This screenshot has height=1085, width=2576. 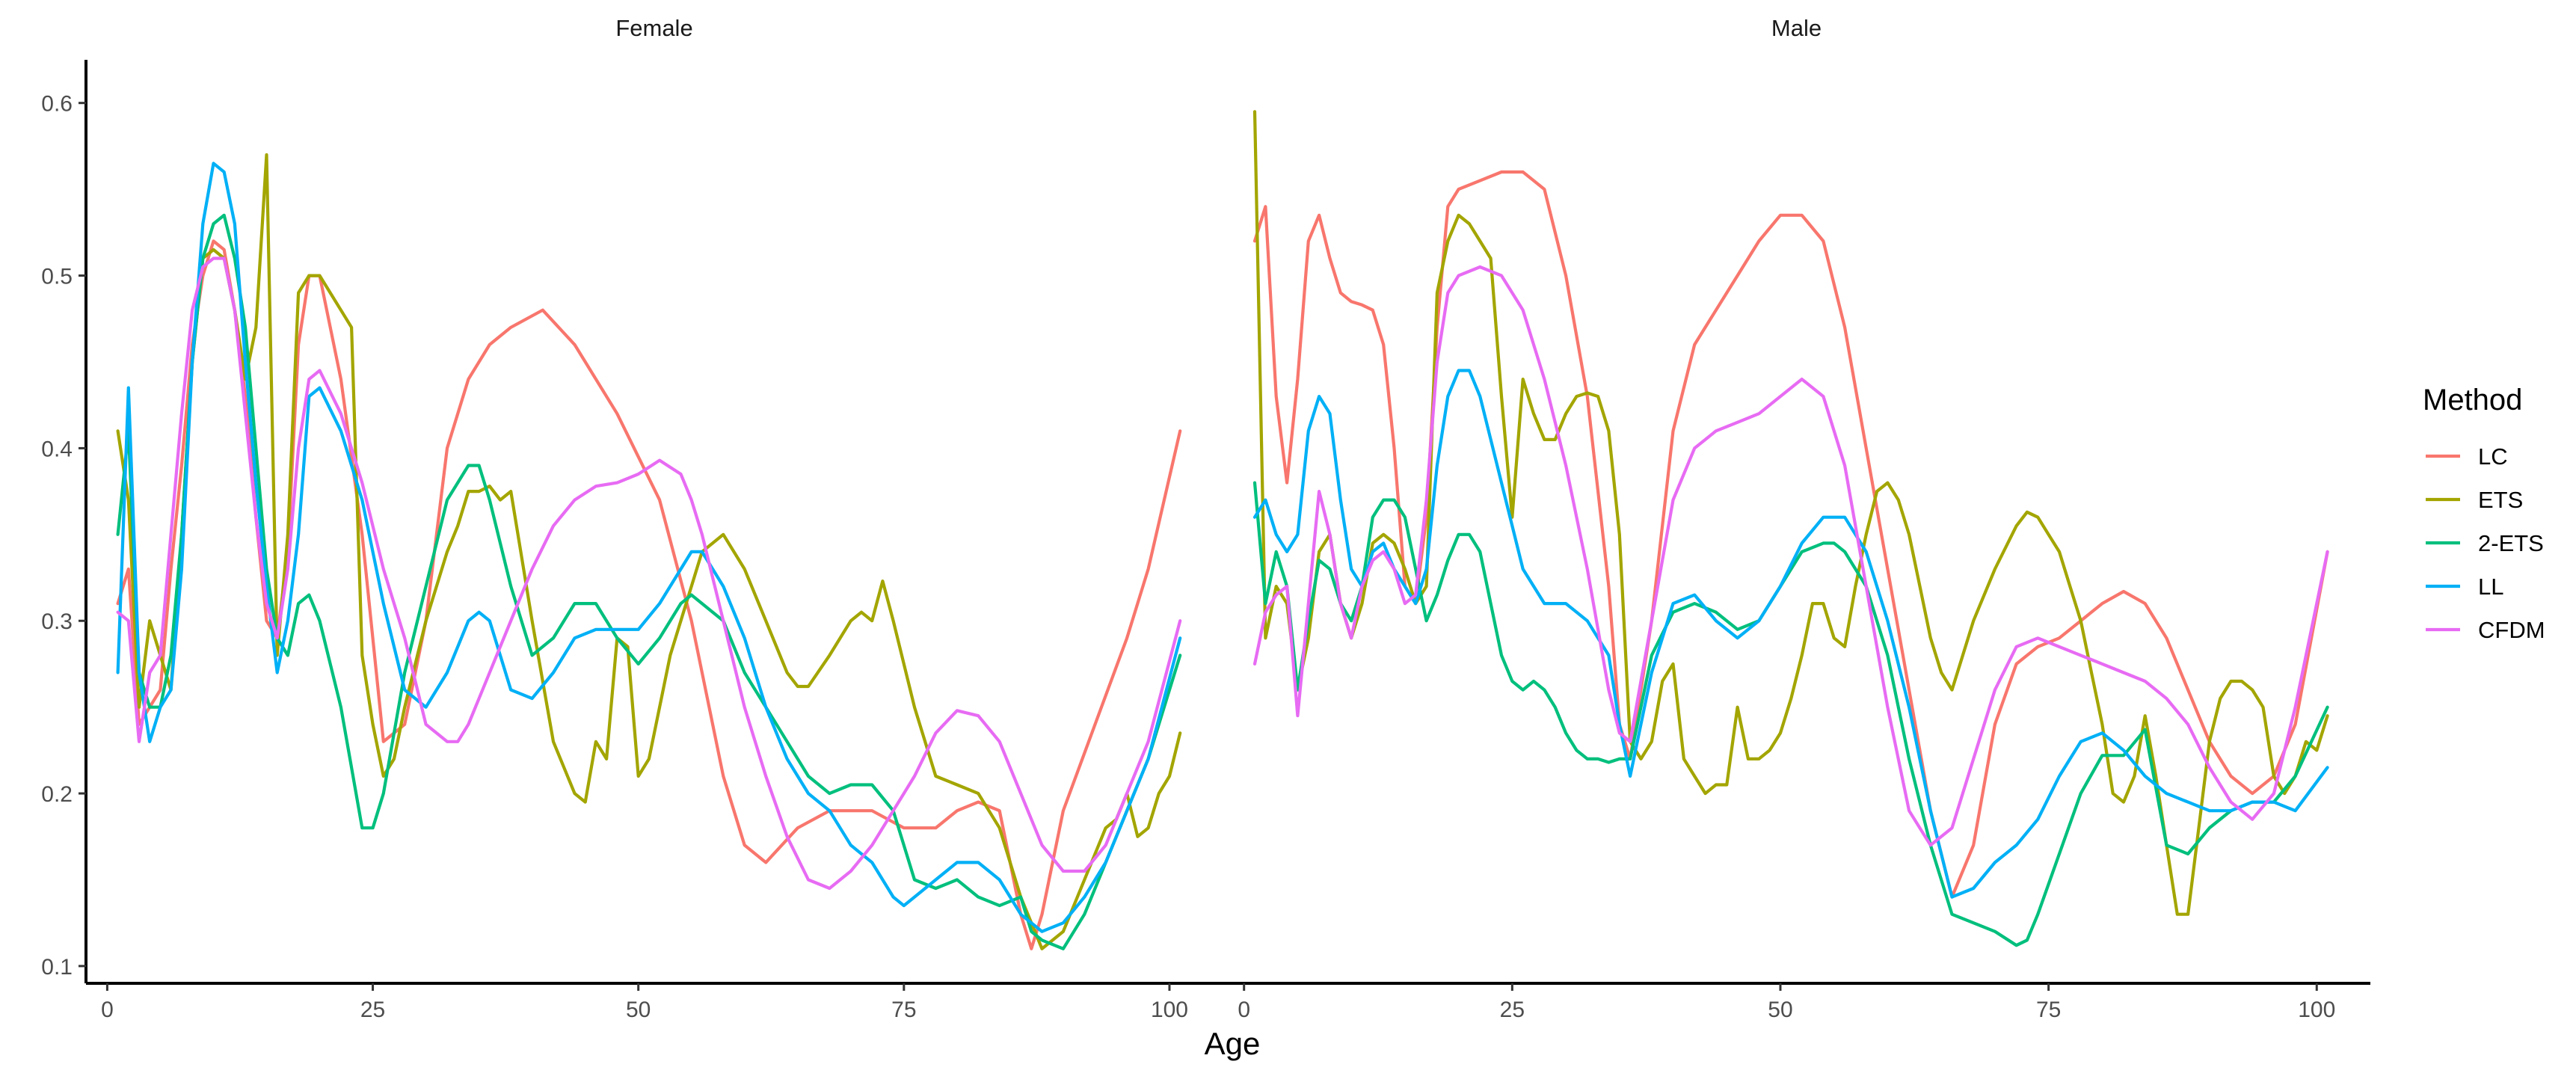 I want to click on legend-item-ll: LL, so click(x=2464, y=587).